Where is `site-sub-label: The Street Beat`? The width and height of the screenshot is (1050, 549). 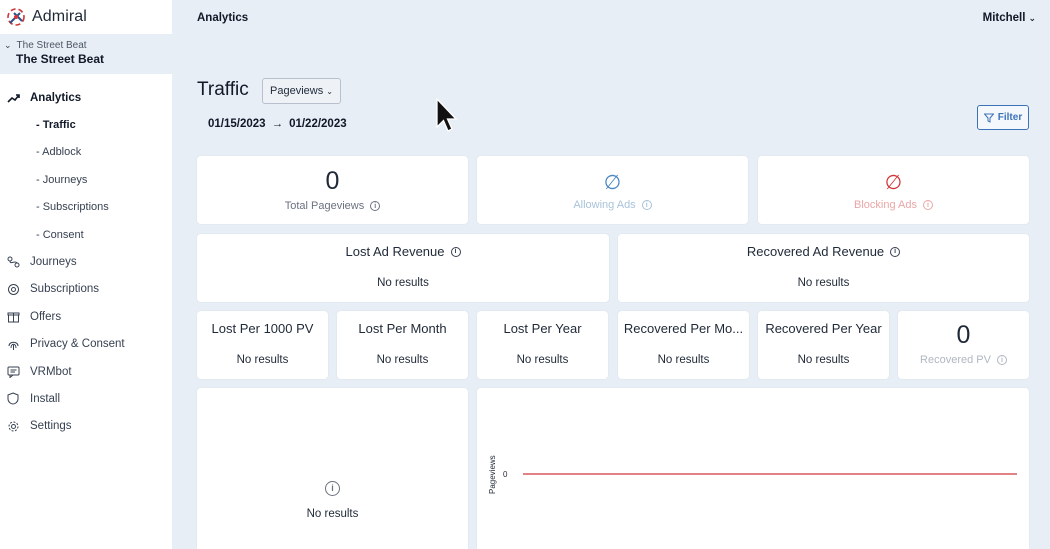 site-sub-label: The Street Beat is located at coordinates (51, 45).